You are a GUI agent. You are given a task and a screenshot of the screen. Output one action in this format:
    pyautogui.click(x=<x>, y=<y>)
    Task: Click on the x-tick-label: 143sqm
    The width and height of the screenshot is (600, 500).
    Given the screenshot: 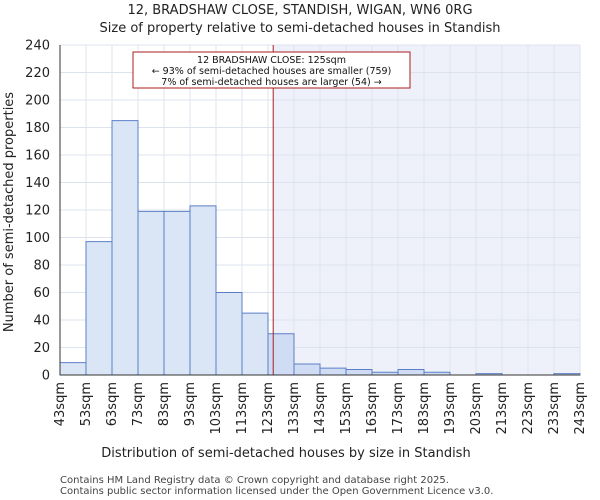 What is the action you would take?
    pyautogui.click(x=320, y=408)
    